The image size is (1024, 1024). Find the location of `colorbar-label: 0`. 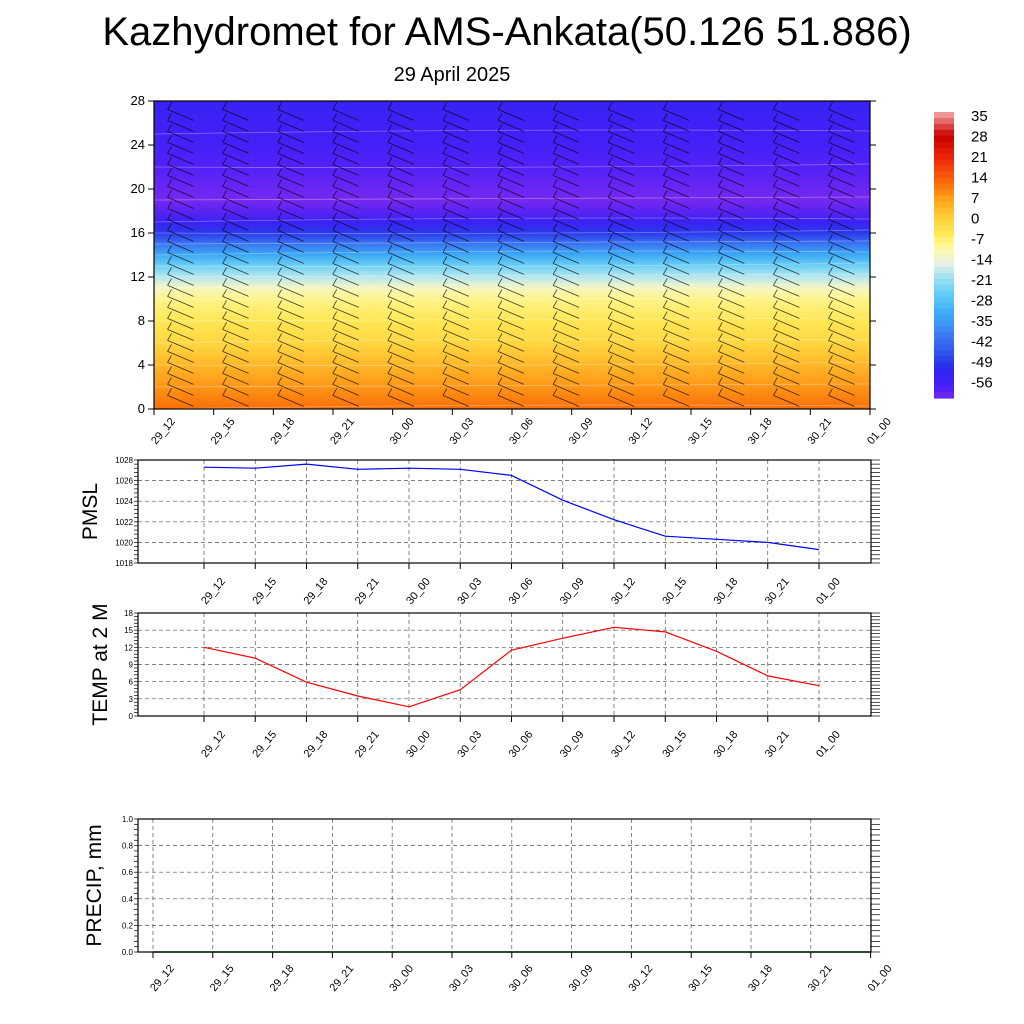

colorbar-label: 0 is located at coordinates (975, 219).